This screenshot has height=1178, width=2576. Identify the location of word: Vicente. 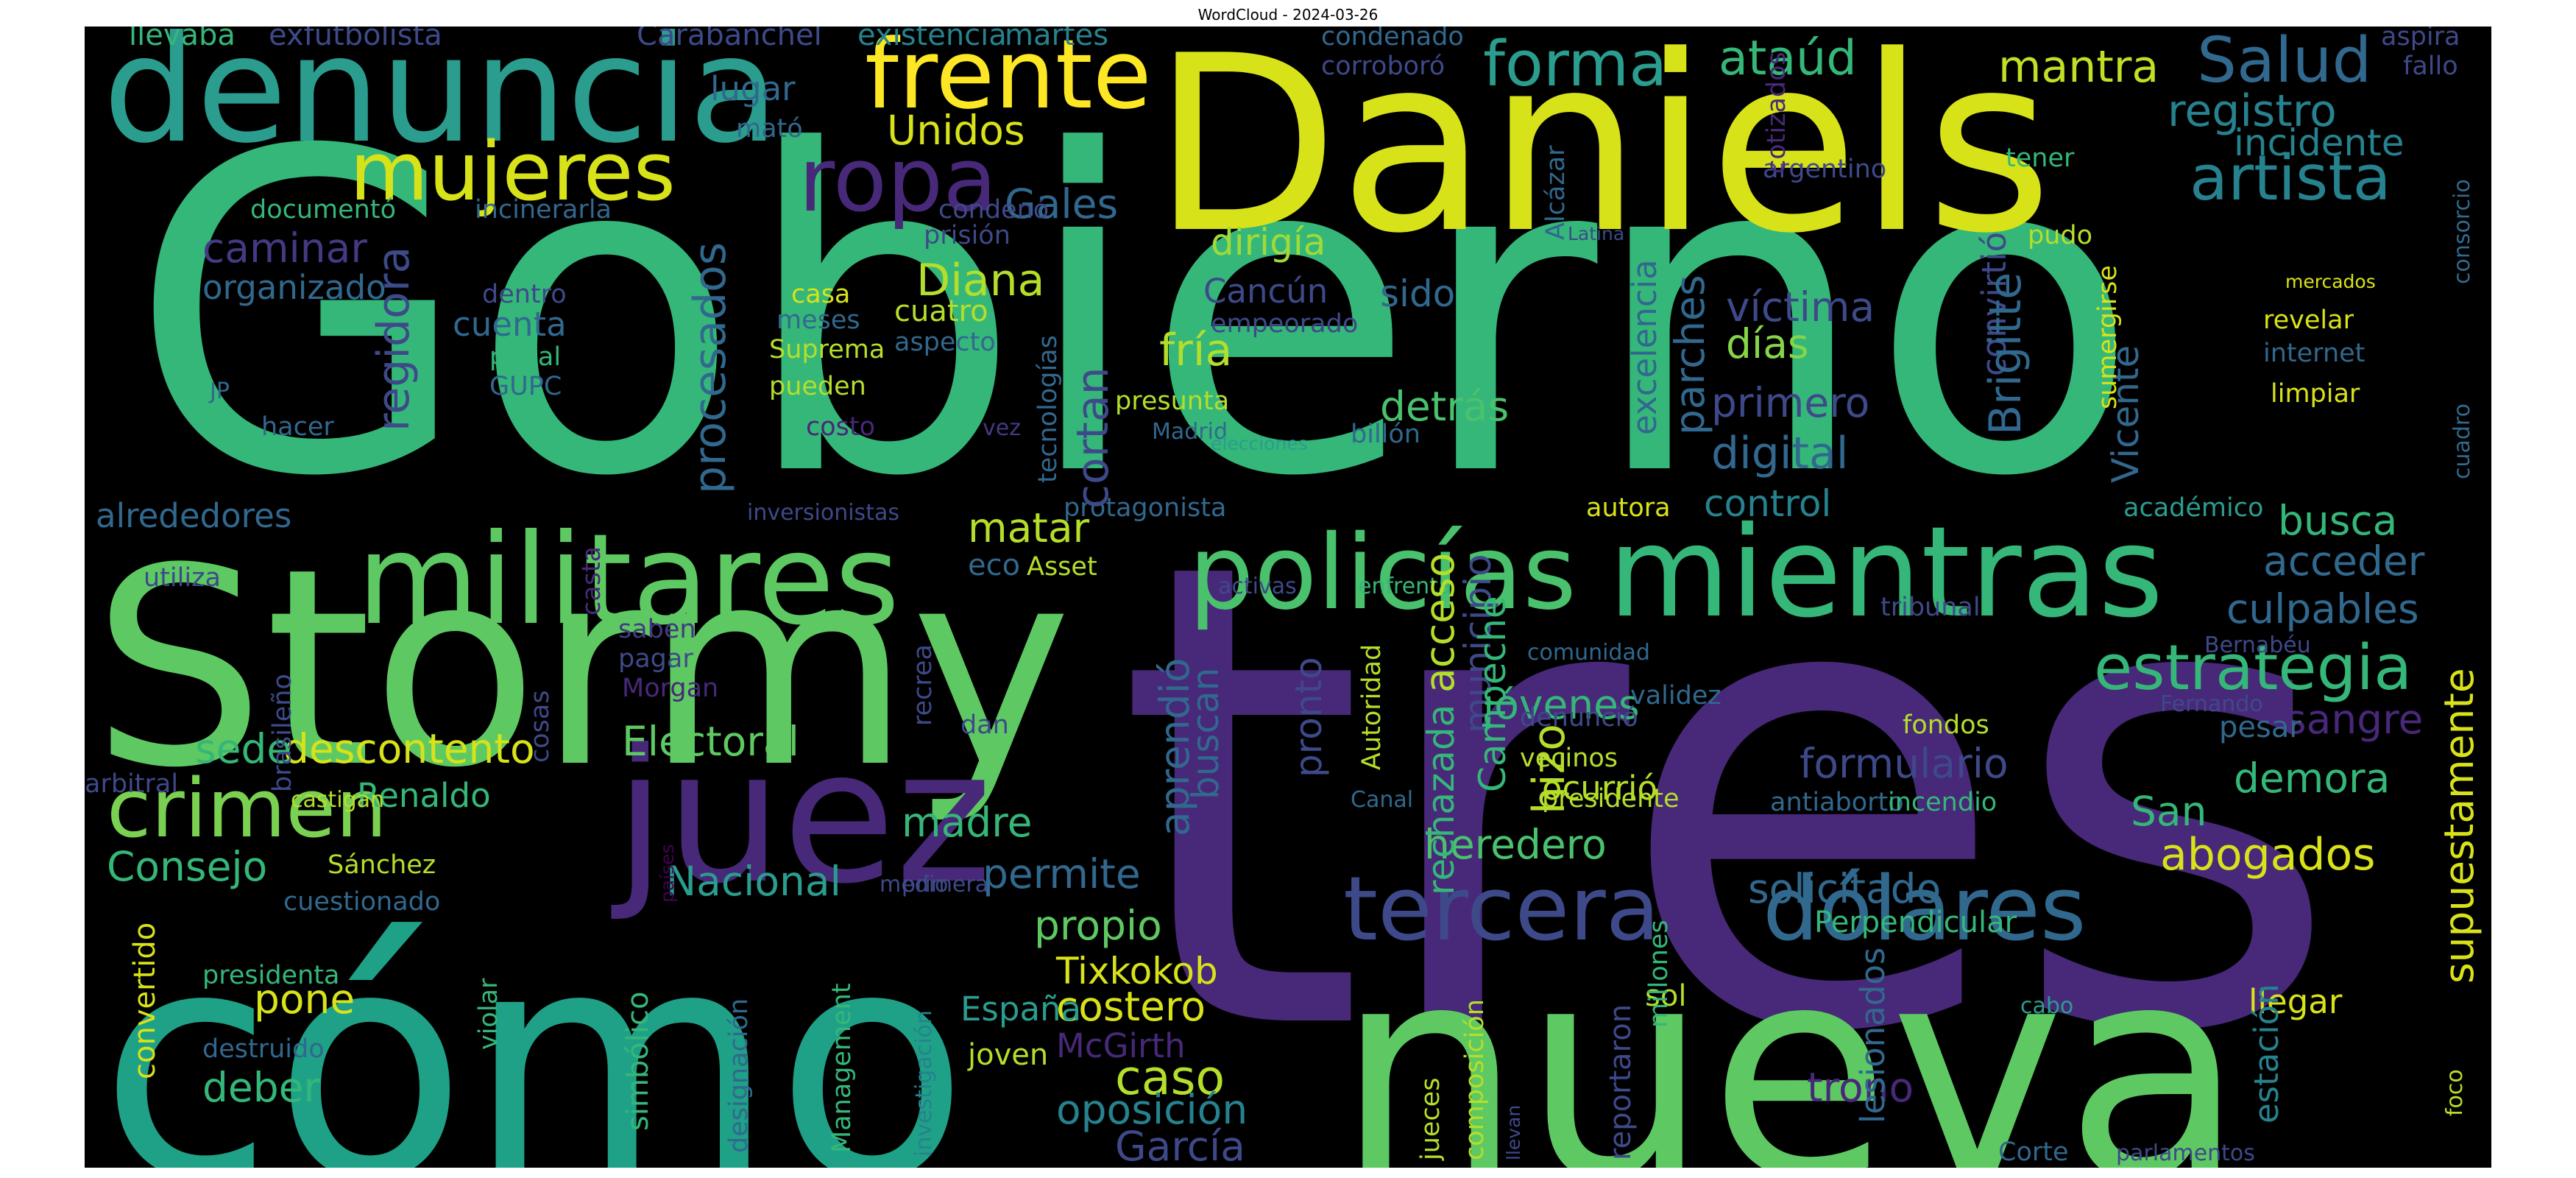
(2125, 414).